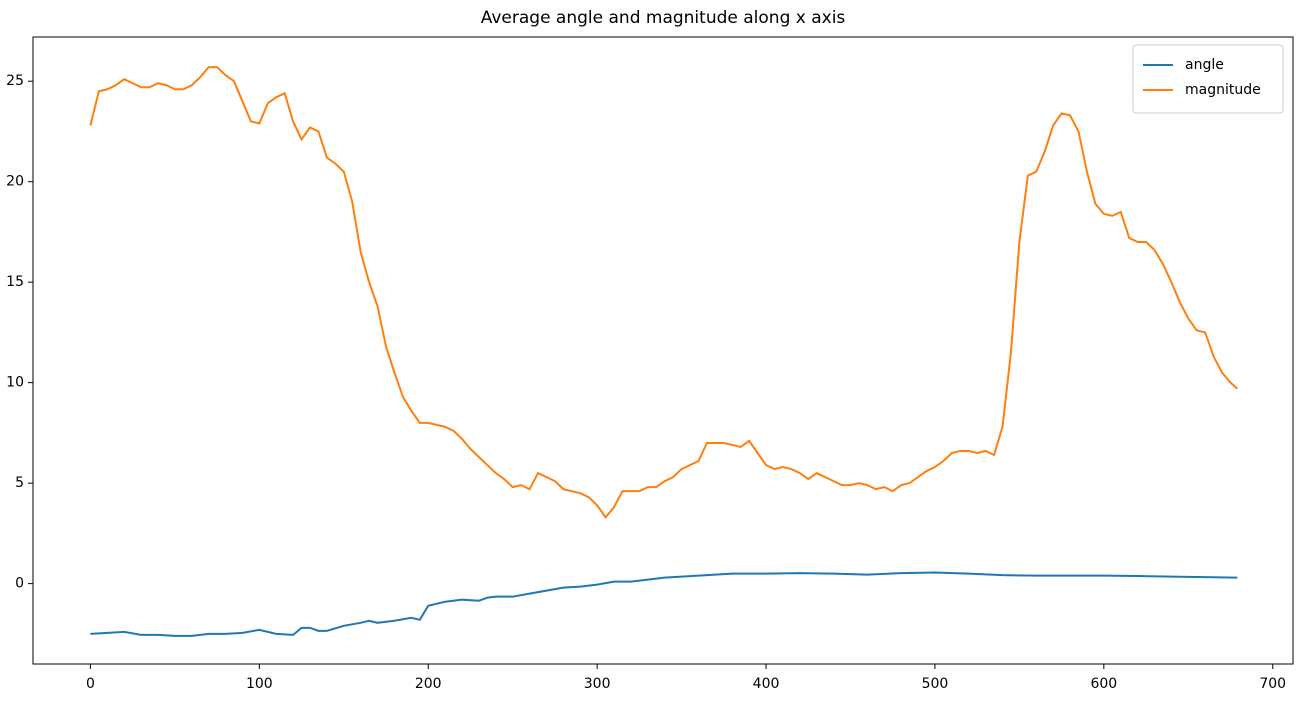  Describe the element at coordinates (766, 684) in the screenshot. I see `x-tick-label: 400` at that location.